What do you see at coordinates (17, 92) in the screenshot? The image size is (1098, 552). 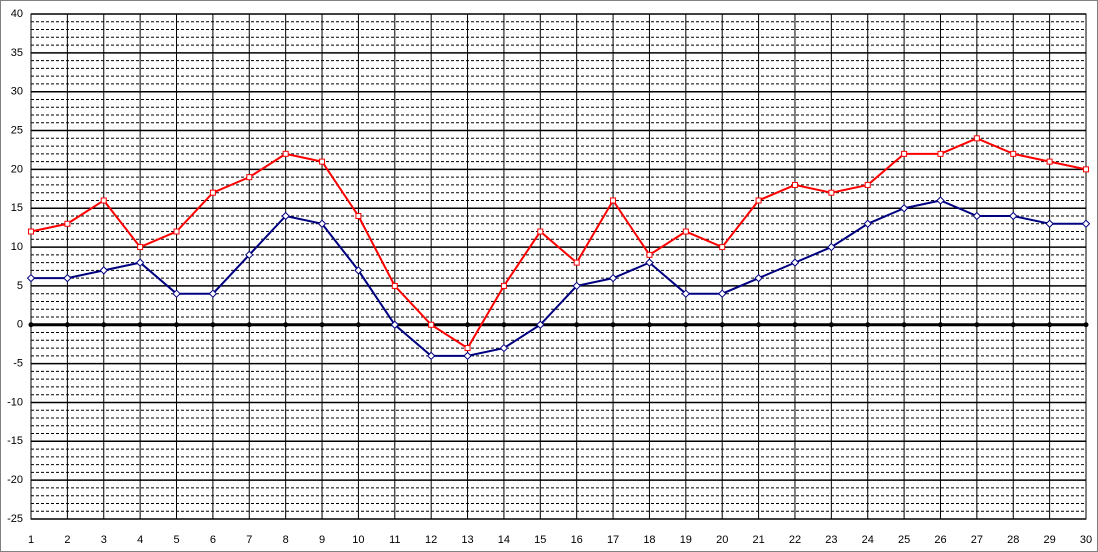 I see `y-tick-label: 30` at bounding box center [17, 92].